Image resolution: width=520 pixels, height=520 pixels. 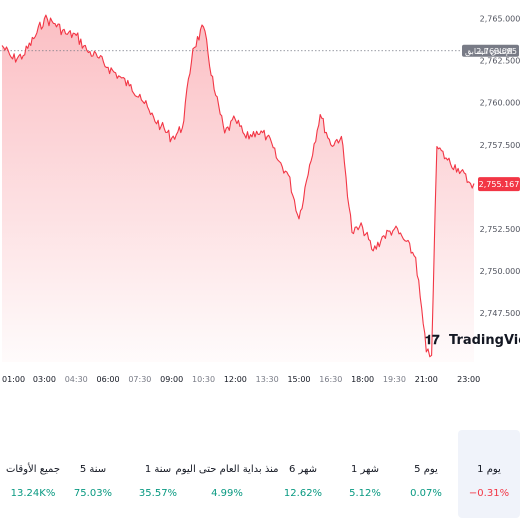 What do you see at coordinates (426, 379) in the screenshot?
I see `x-tick-label: 21:00` at bounding box center [426, 379].